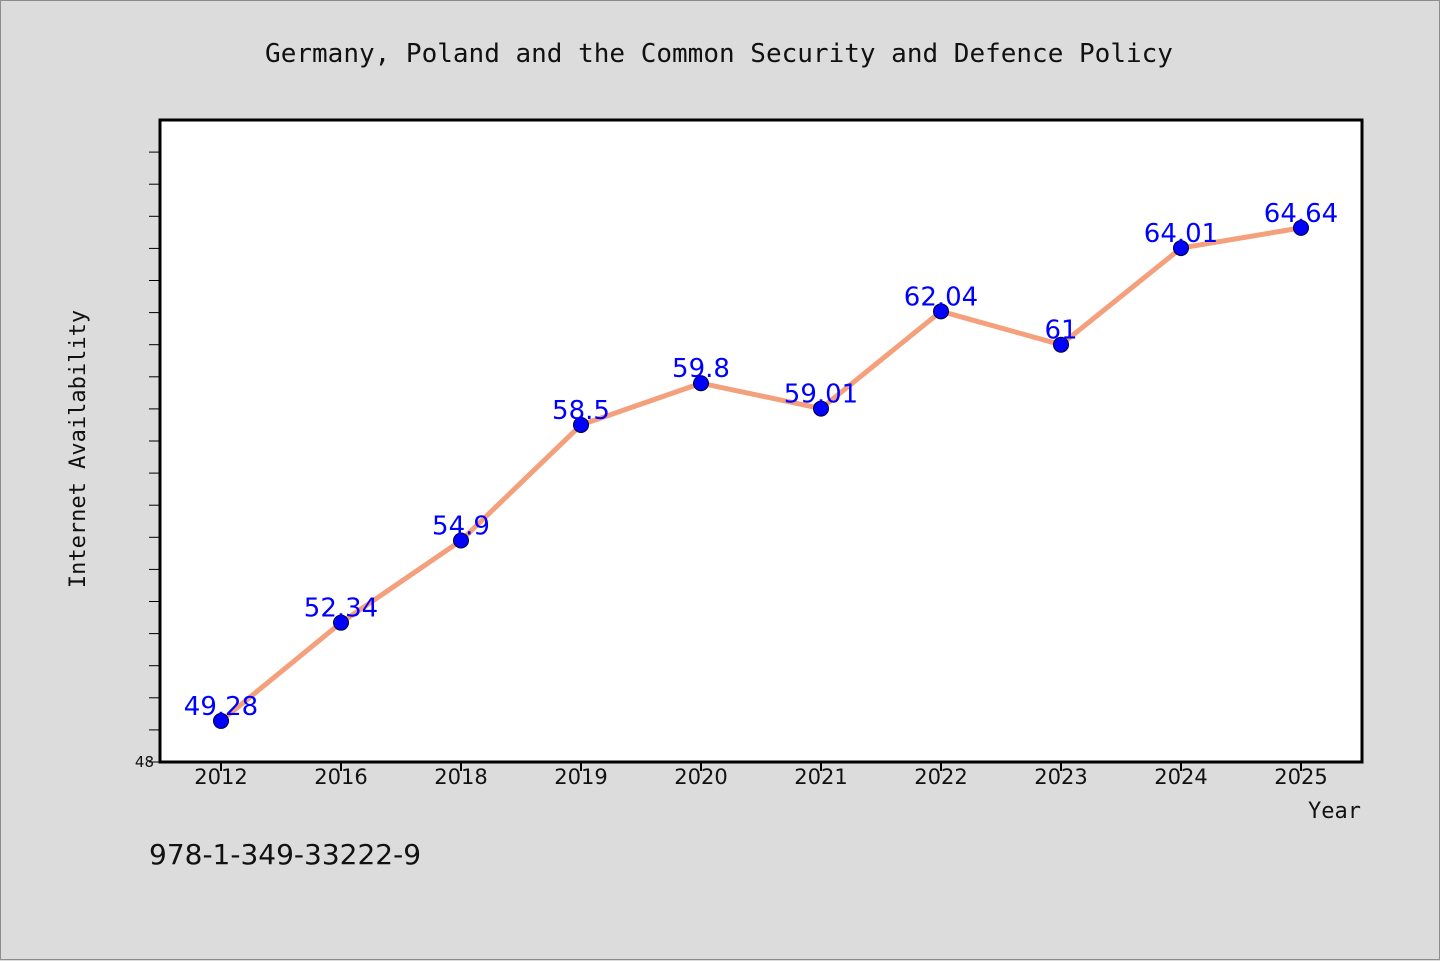 The width and height of the screenshot is (1440, 961). Describe the element at coordinates (1060, 331) in the screenshot. I see `data-label: 61` at that location.